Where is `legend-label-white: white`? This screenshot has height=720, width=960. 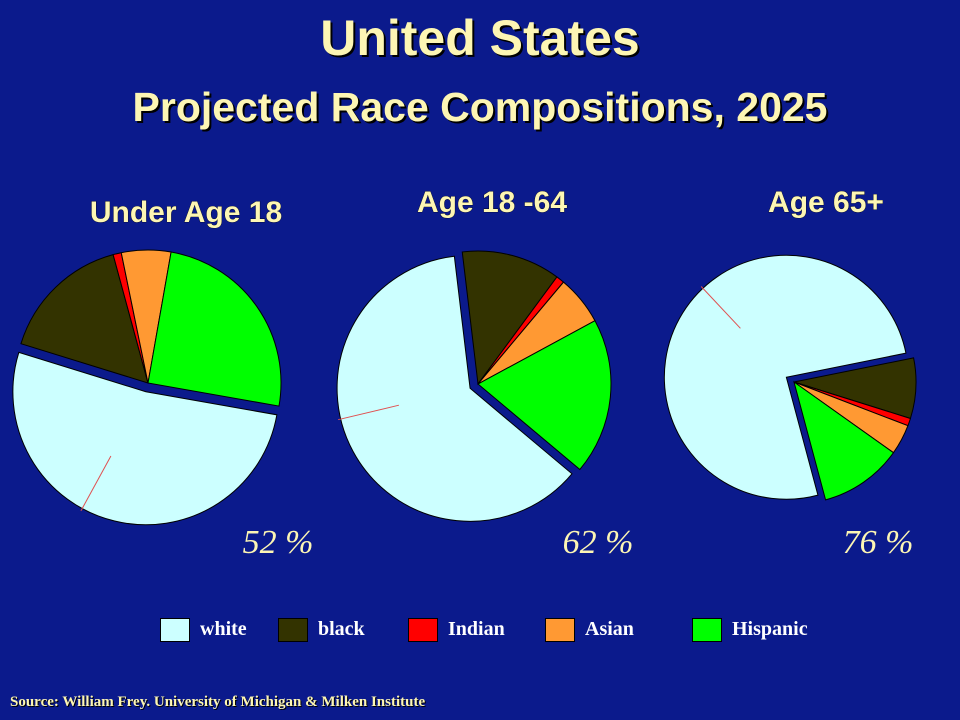
legend-label-white: white is located at coordinates (223, 629).